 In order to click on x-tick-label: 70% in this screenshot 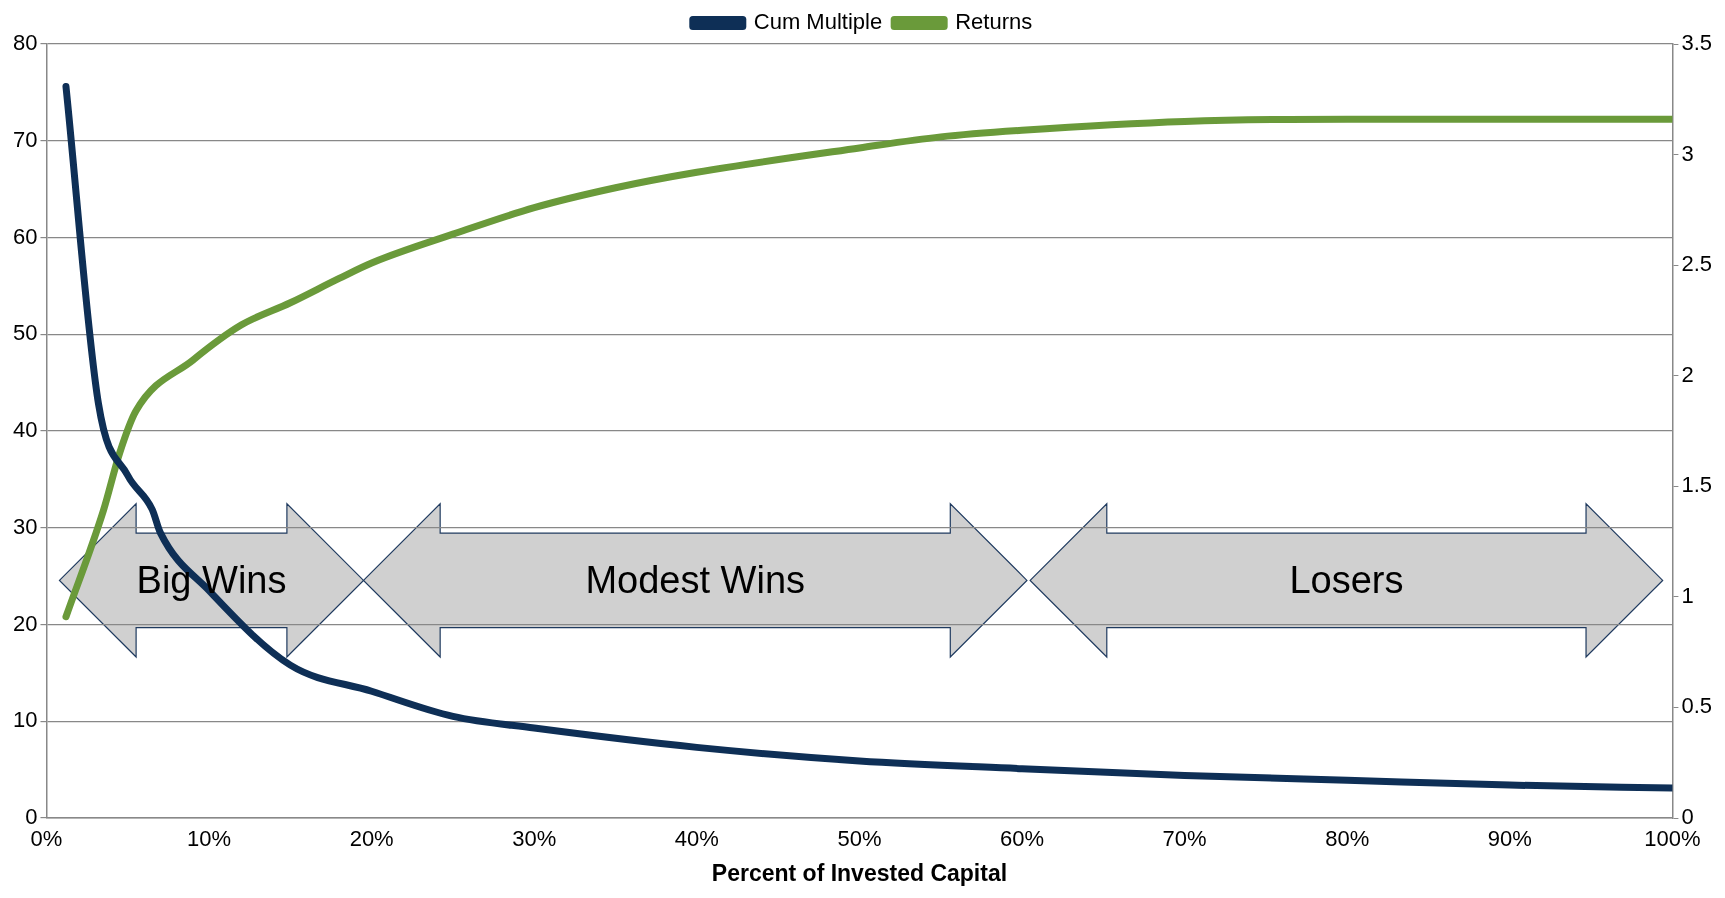, I will do `click(1184, 839)`.